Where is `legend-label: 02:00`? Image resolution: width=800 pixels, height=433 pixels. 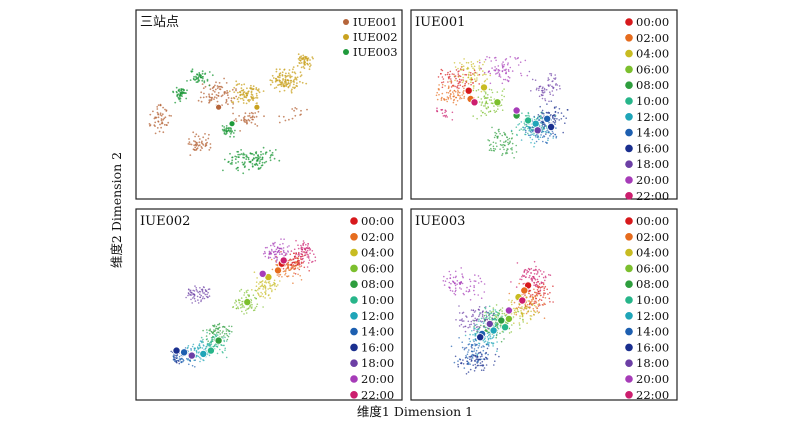 legend-label: 02:00 is located at coordinates (377, 237).